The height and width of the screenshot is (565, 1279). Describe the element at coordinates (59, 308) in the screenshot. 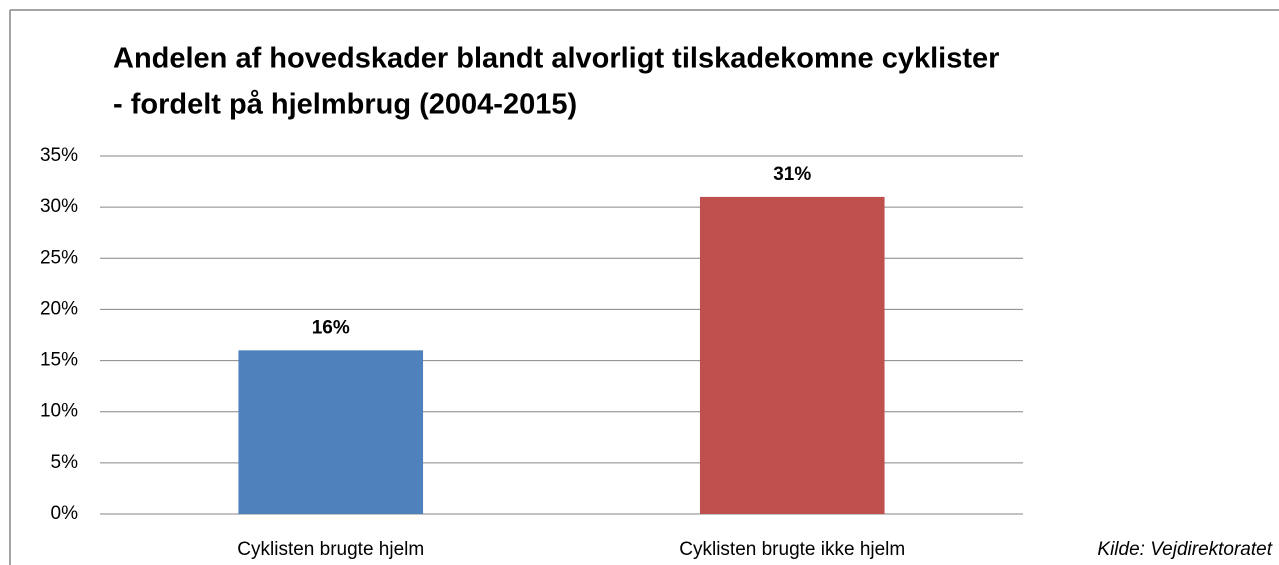

I see `y-tick-label: 20%` at that location.